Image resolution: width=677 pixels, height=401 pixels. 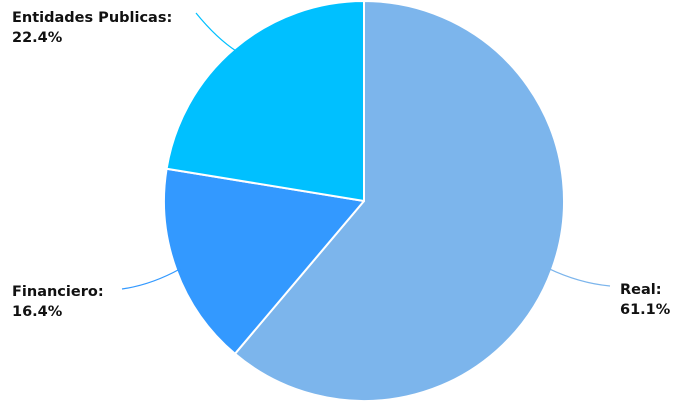 I want to click on data-label-percent: 16.4%, so click(x=37, y=312).